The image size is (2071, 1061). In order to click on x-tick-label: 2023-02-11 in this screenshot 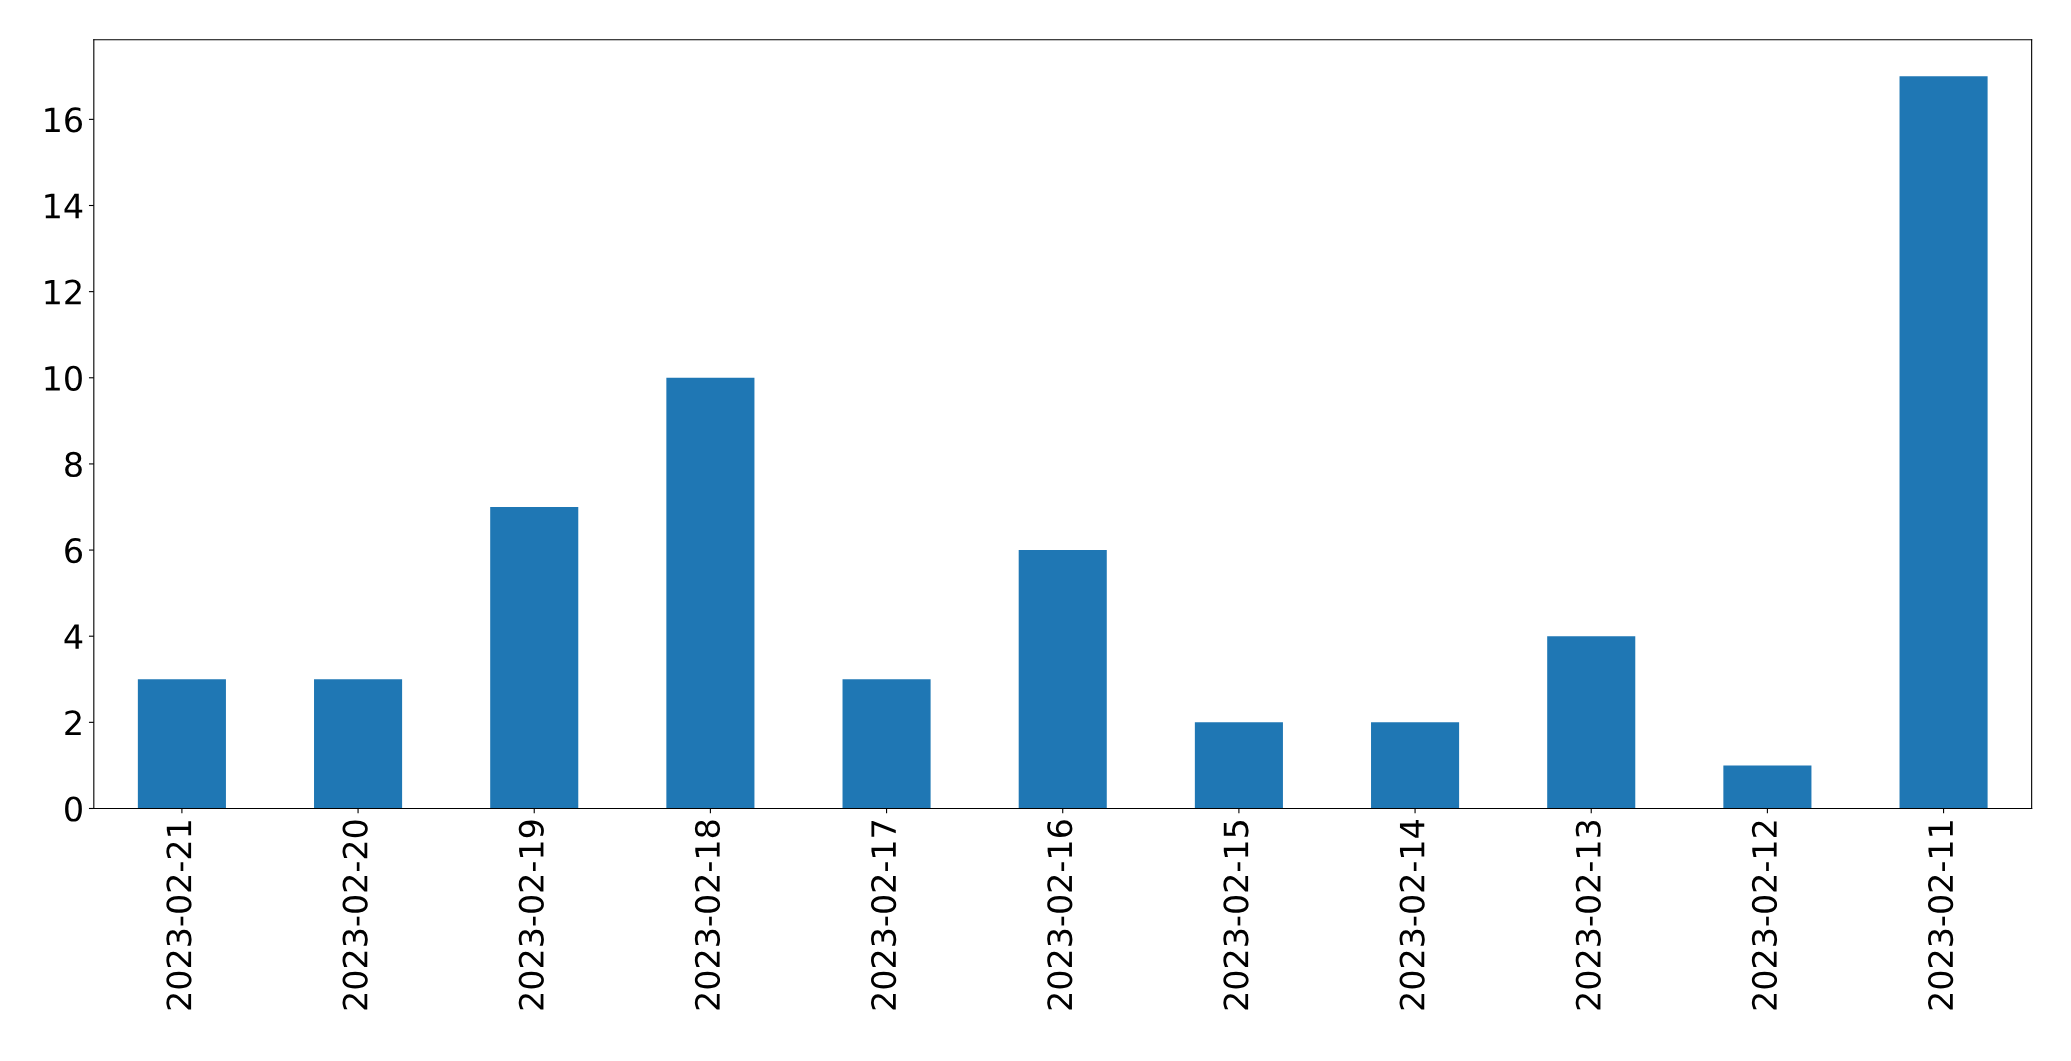, I will do `click(1941, 915)`.